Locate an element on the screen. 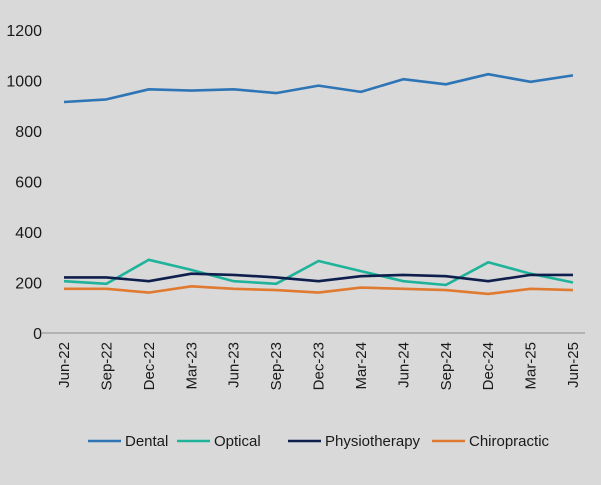  series-line-optical is located at coordinates (318, 272).